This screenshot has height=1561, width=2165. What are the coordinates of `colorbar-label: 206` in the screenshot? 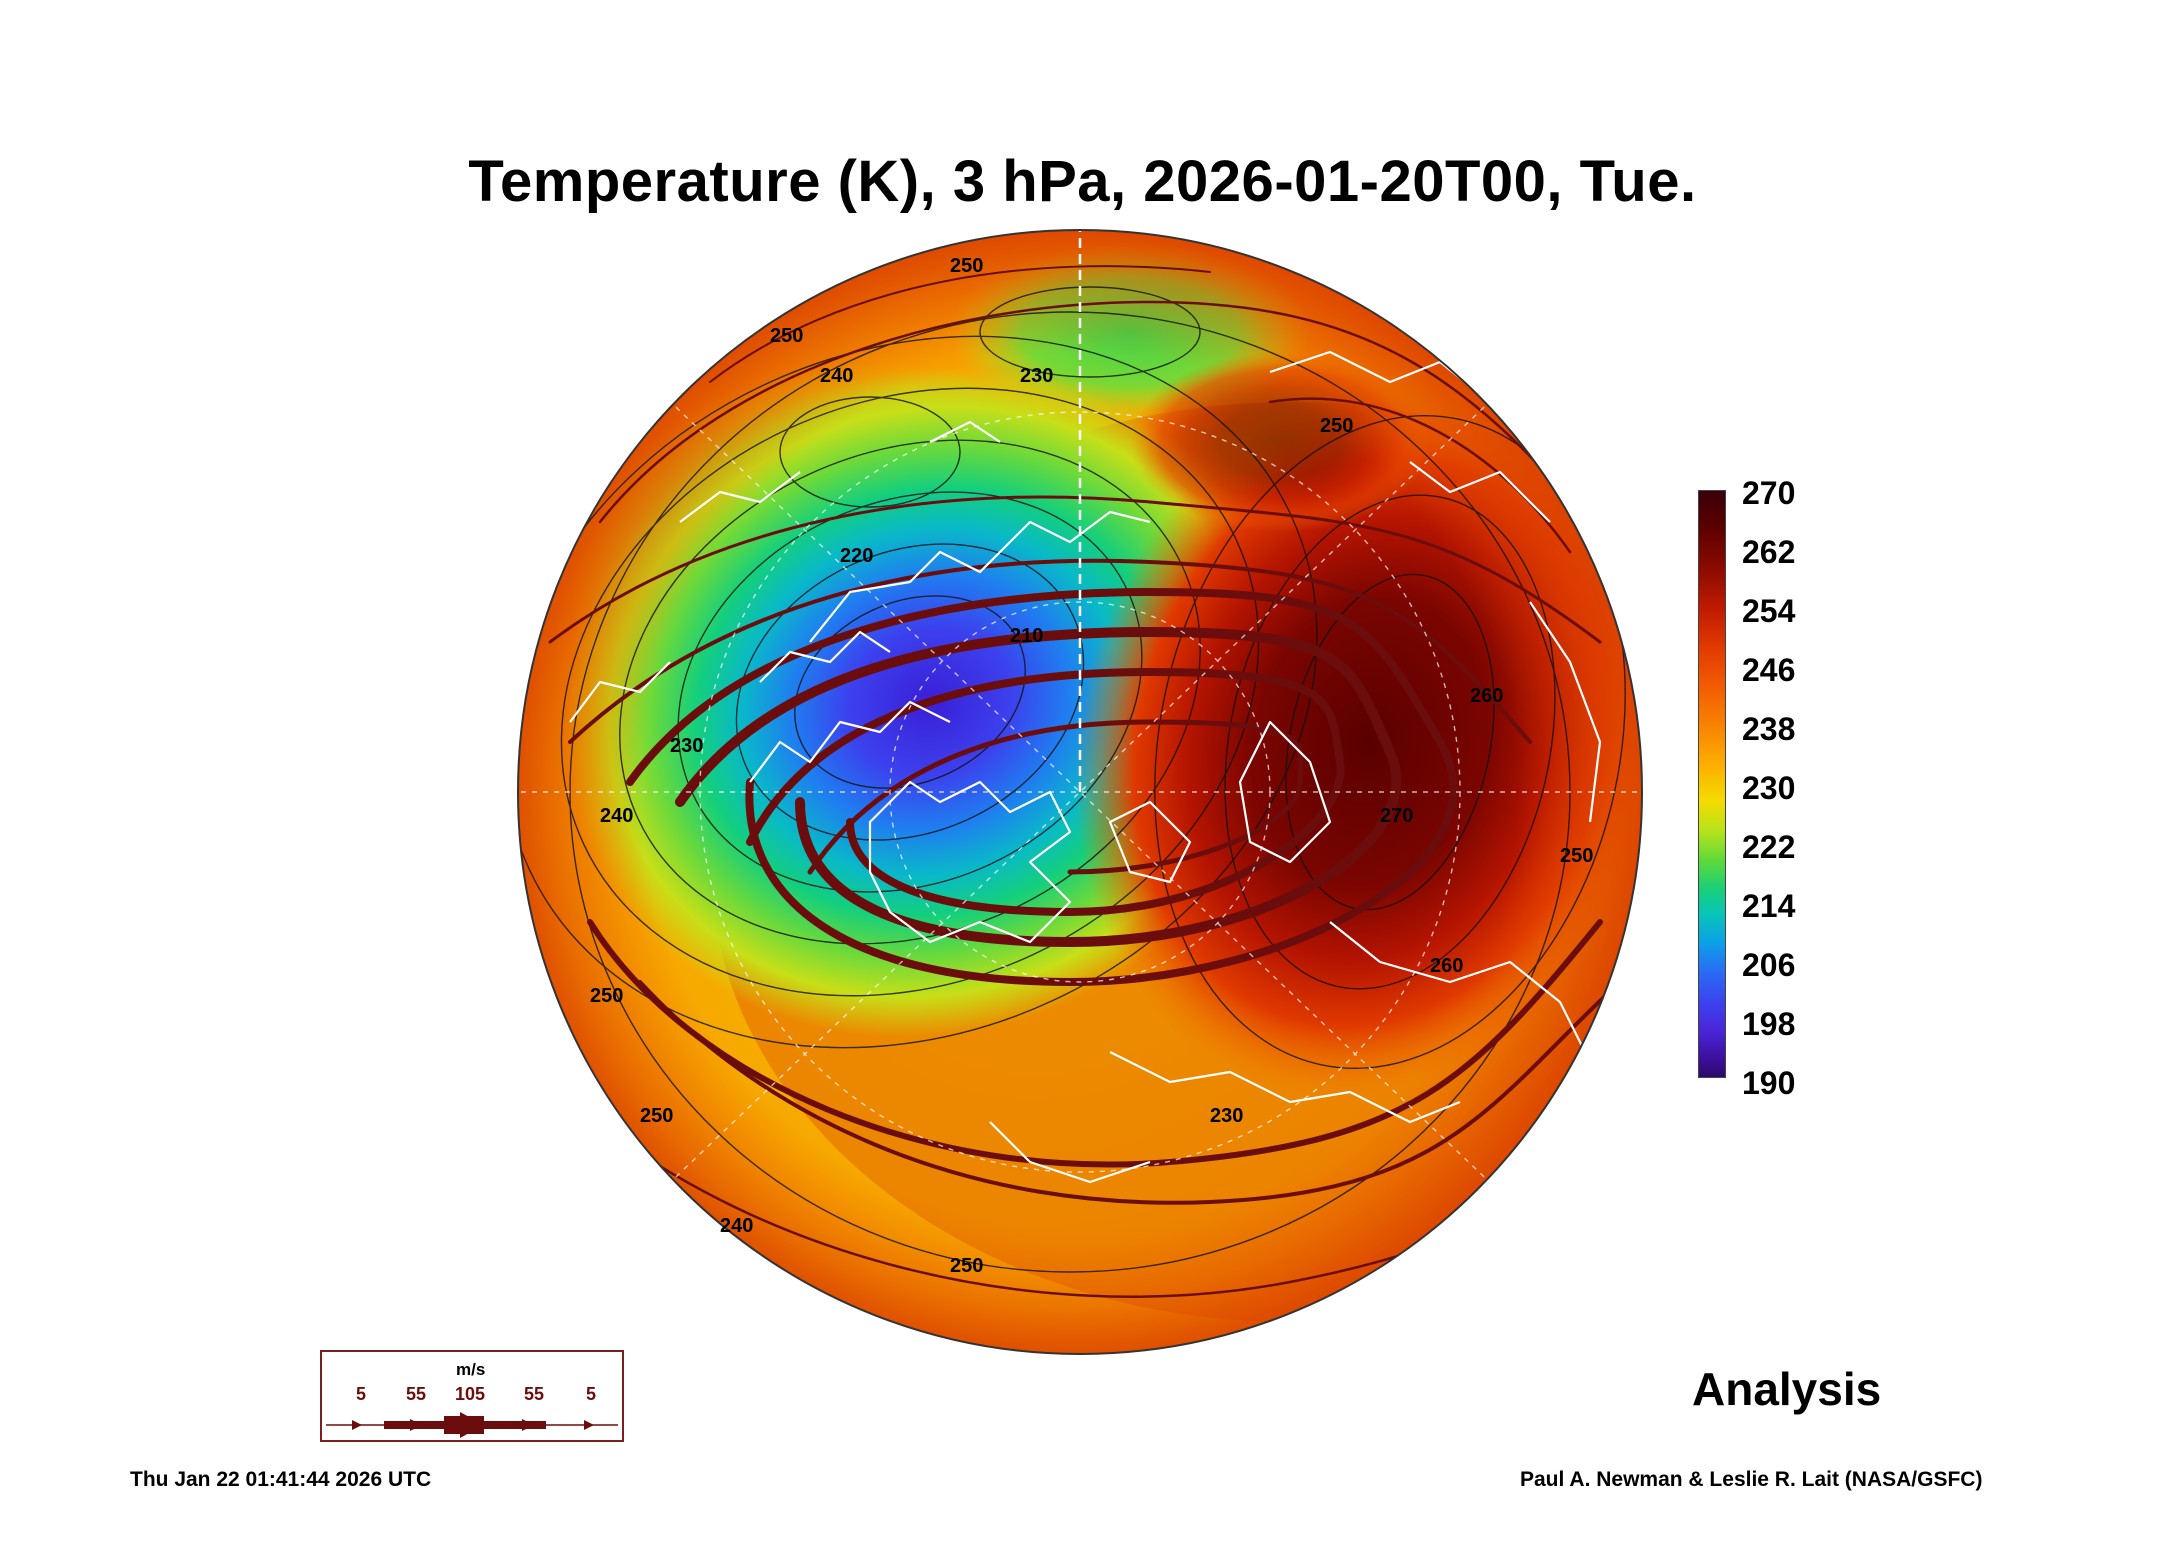 It's located at (1769, 965).